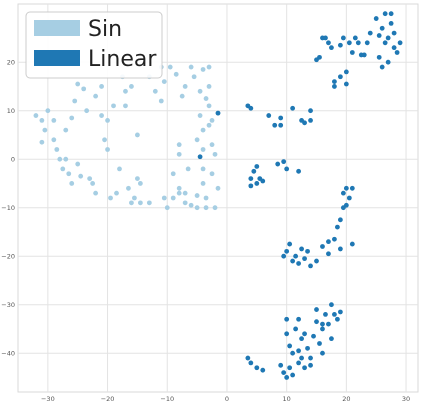 The width and height of the screenshot is (423, 407). I want to click on y-tick-label: −20, so click(8, 257).